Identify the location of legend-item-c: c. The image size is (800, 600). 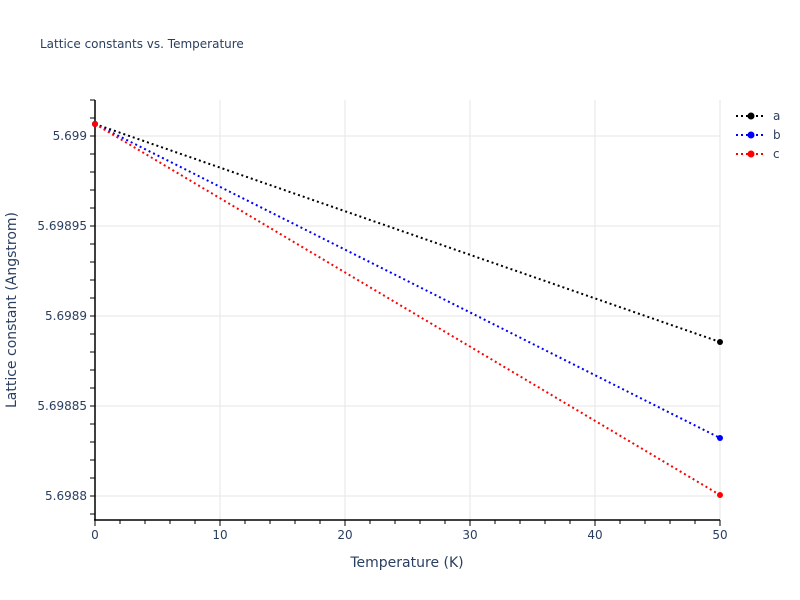
(758, 153).